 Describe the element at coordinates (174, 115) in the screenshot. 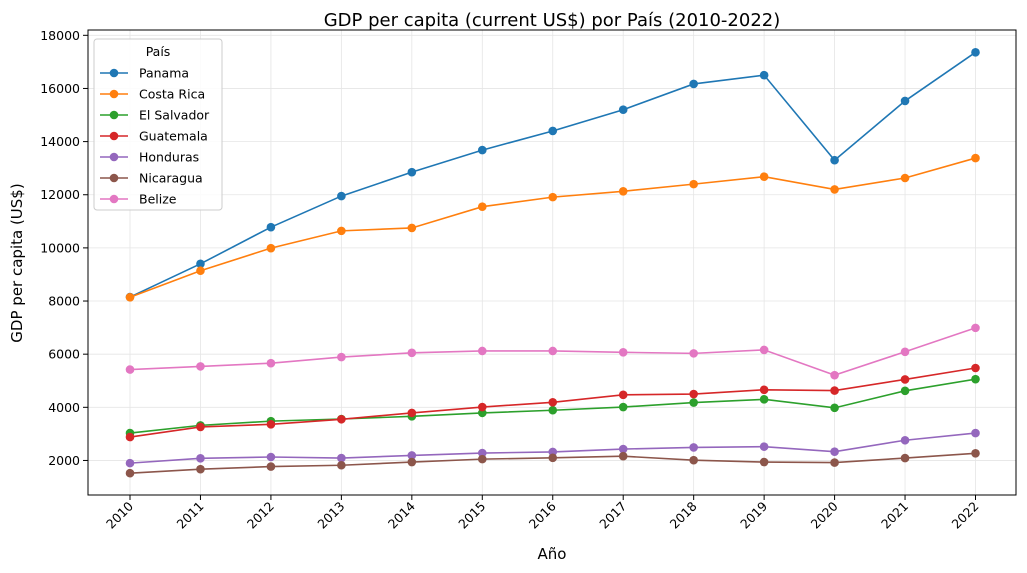

I see `legend-entry: El Salvador` at that location.